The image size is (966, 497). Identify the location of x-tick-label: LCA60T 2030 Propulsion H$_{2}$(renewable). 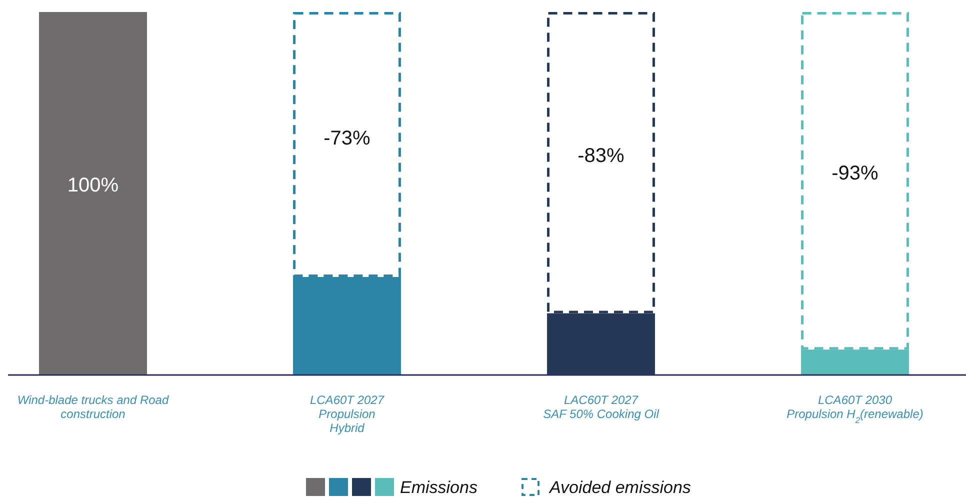
(855, 409).